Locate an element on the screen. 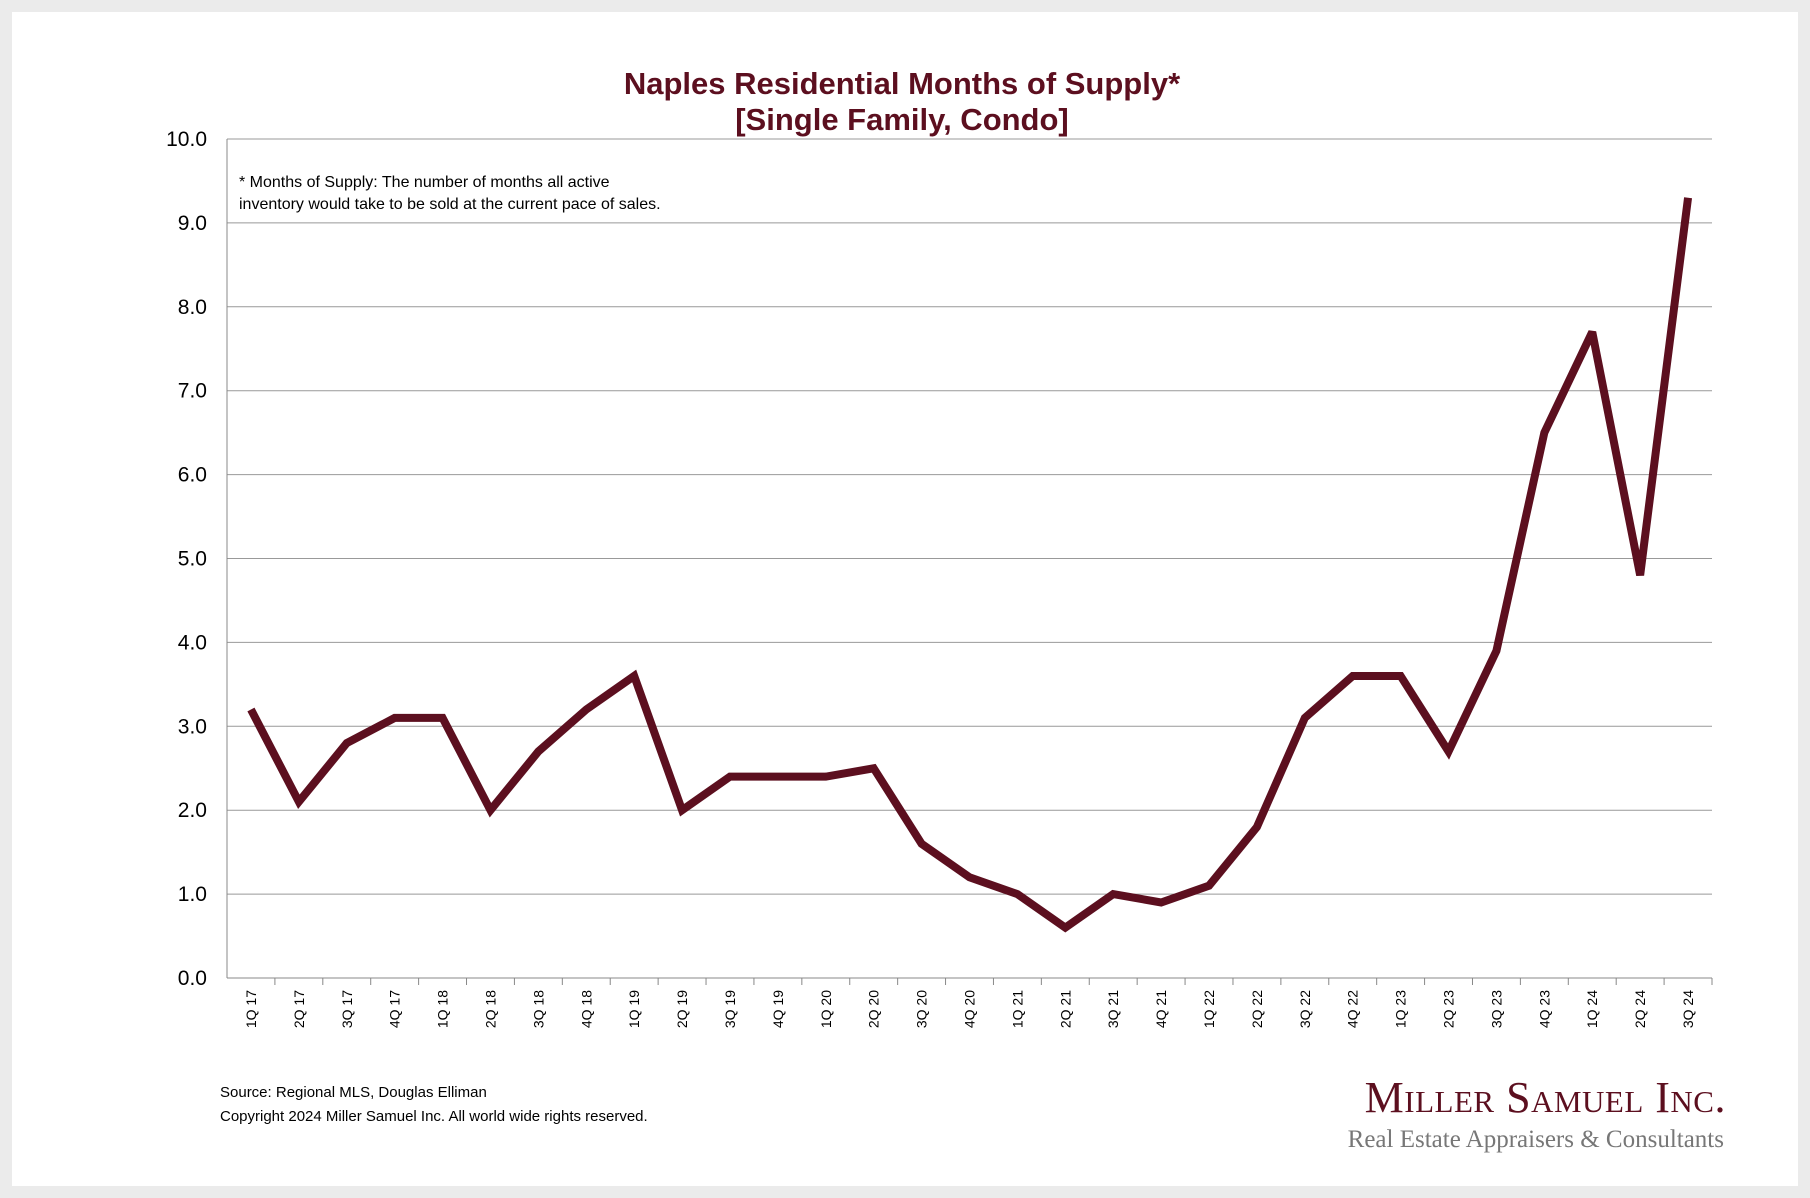  chart-subtitle: [Single Family, Condo] is located at coordinates (902, 119).